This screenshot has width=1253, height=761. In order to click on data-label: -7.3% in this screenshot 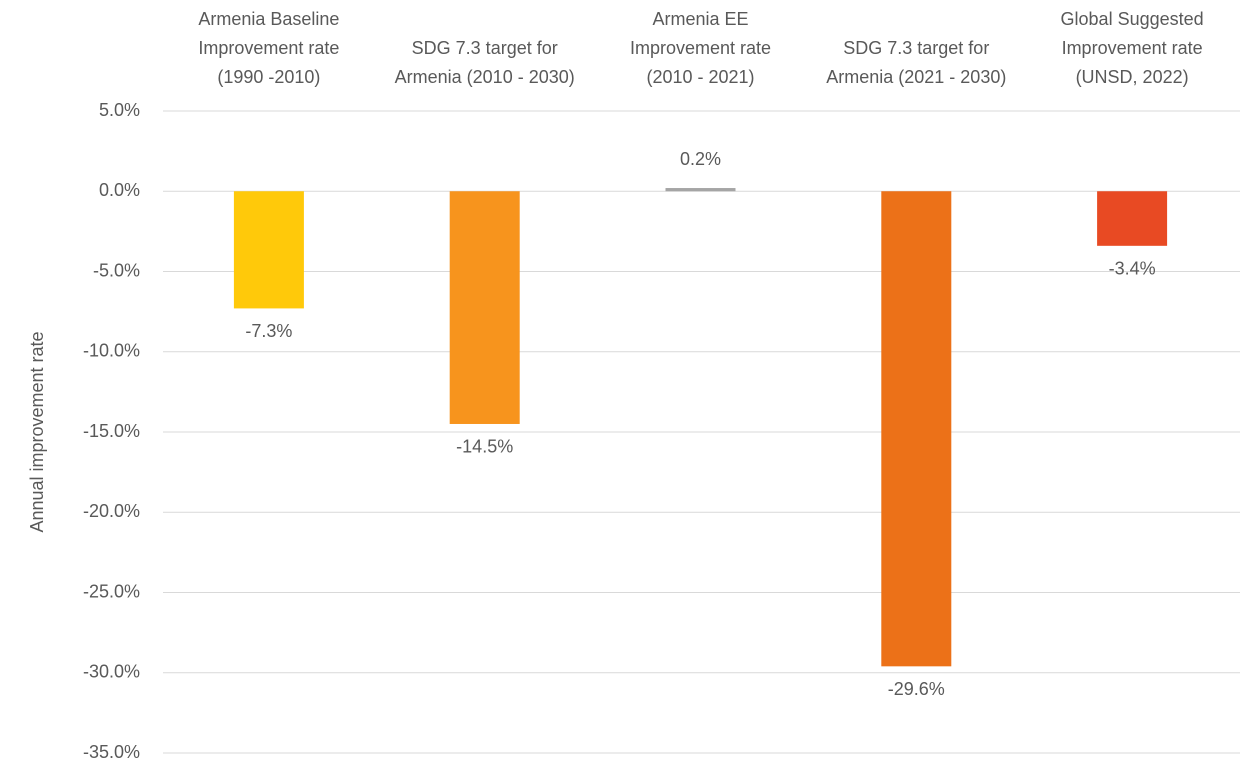, I will do `click(268, 331)`.